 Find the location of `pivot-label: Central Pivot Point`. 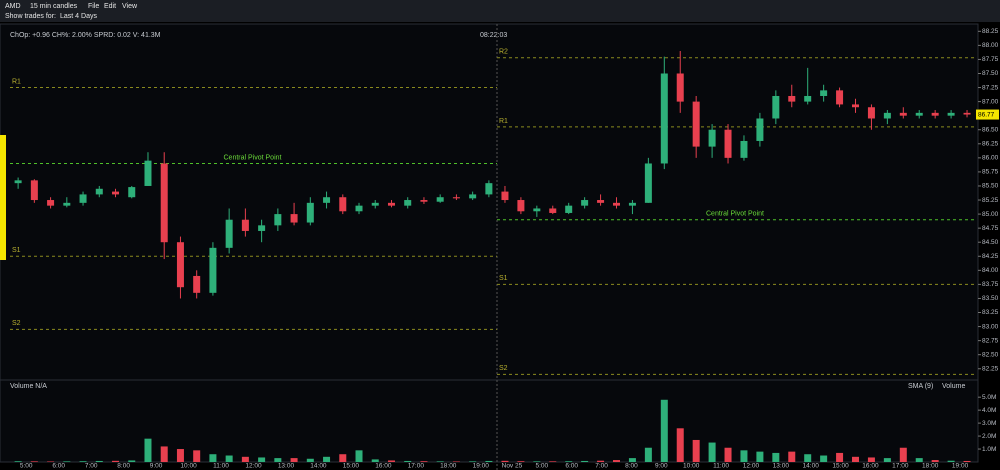

pivot-label: Central Pivot Point is located at coordinates (253, 157).